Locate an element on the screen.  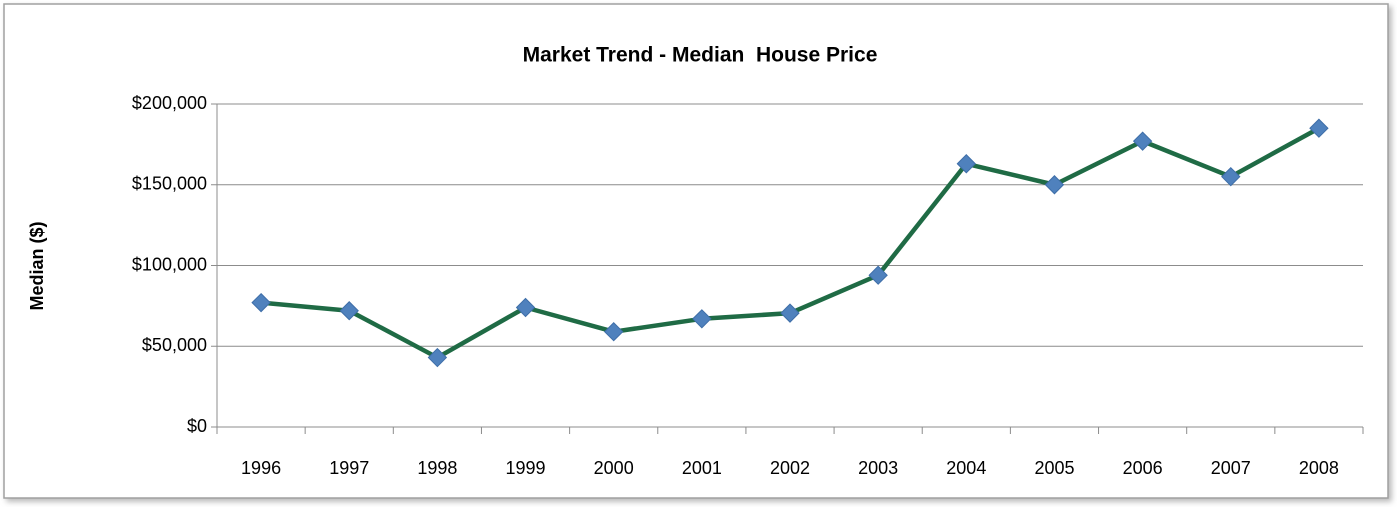
y-tick-label: $50,000 is located at coordinates (174, 345).